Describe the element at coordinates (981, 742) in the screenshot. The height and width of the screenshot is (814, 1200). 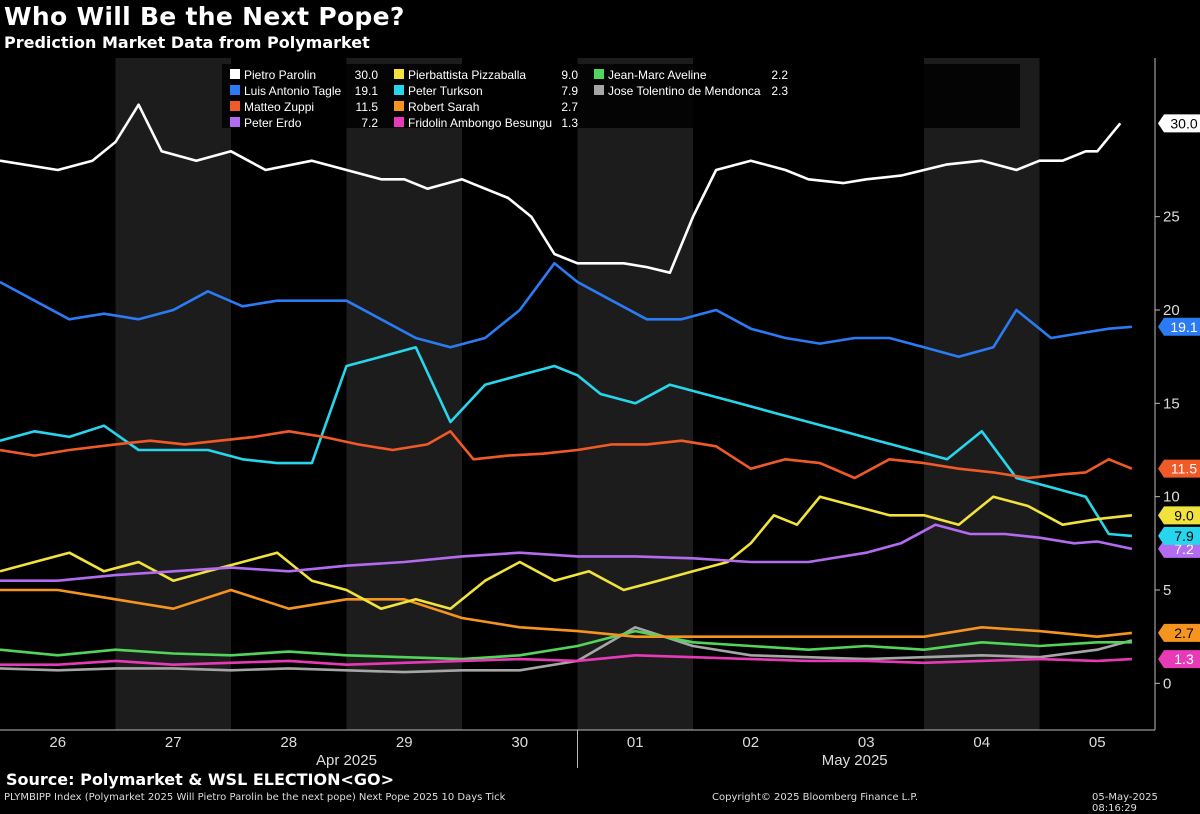
I see `x-tick-label: 04` at that location.